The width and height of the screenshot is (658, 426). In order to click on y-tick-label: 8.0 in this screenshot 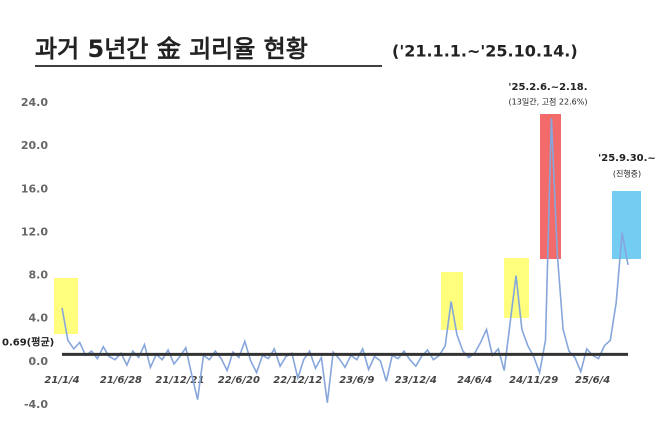, I will do `click(39, 275)`.